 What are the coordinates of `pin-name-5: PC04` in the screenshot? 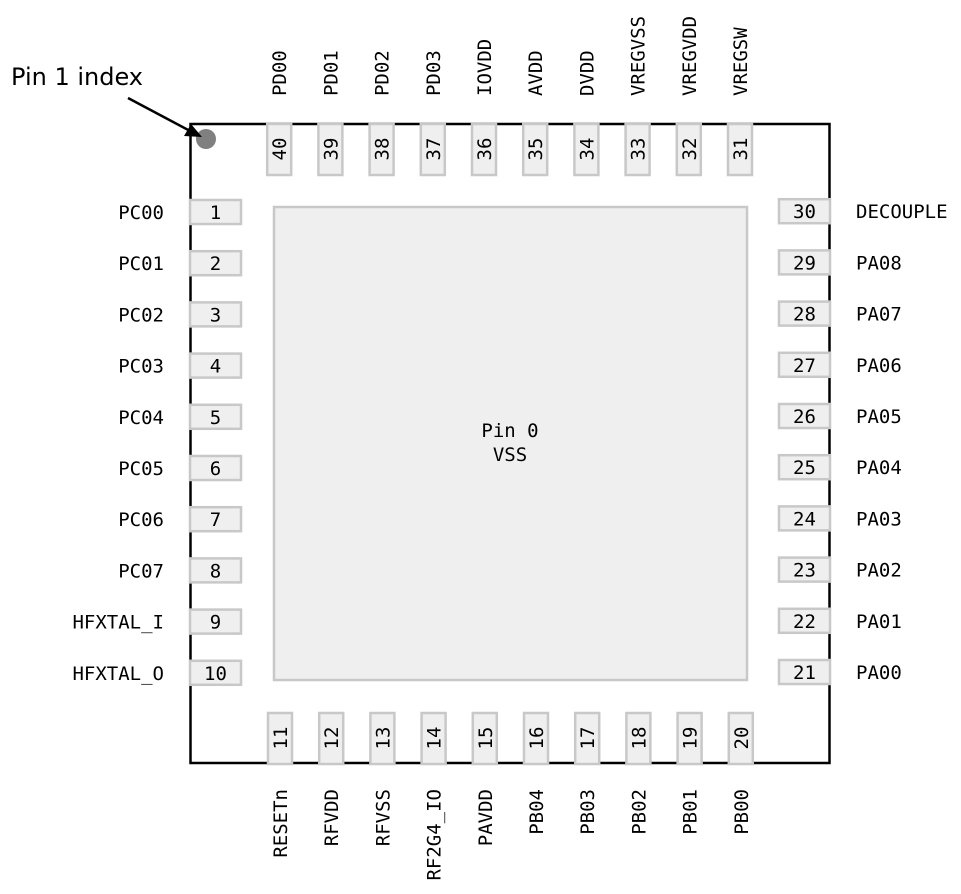 It's located at (141, 418).